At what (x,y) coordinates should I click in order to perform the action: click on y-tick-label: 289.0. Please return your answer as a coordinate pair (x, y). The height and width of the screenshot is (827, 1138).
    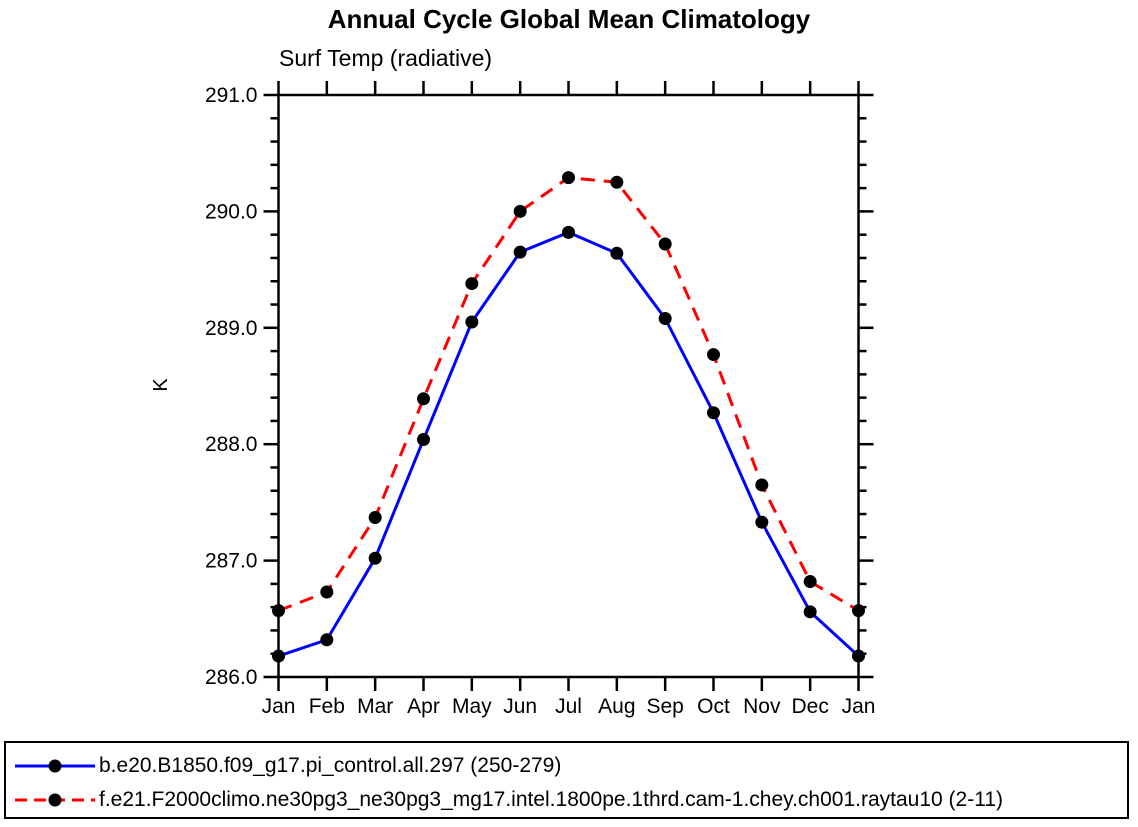
    Looking at the image, I should click on (231, 328).